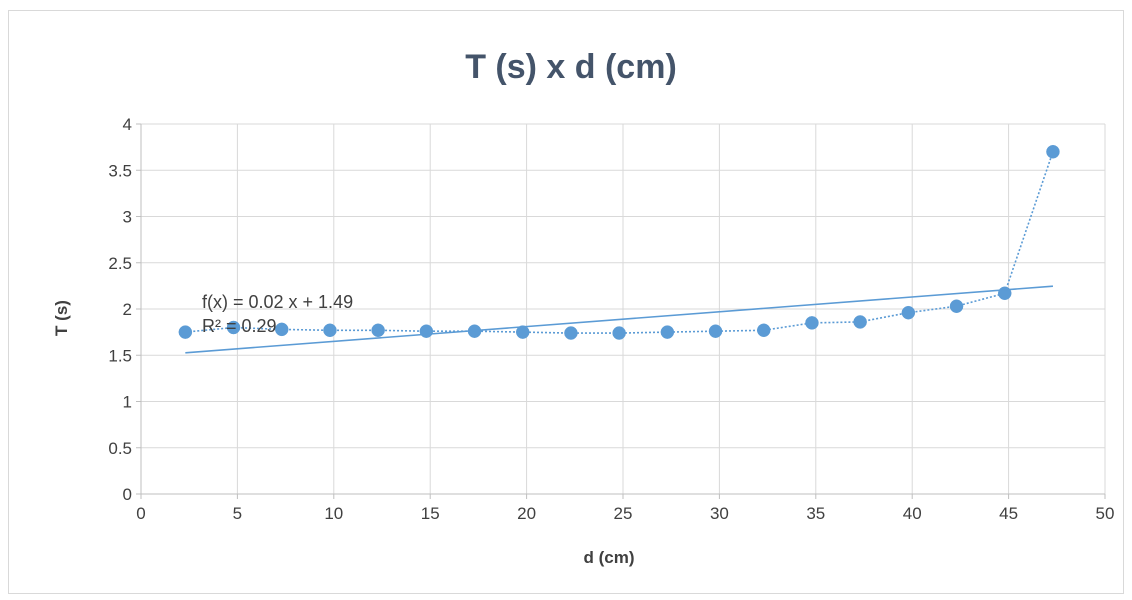 The height and width of the screenshot is (600, 1132). What do you see at coordinates (333, 513) in the screenshot?
I see `x-tick-label: 10` at bounding box center [333, 513].